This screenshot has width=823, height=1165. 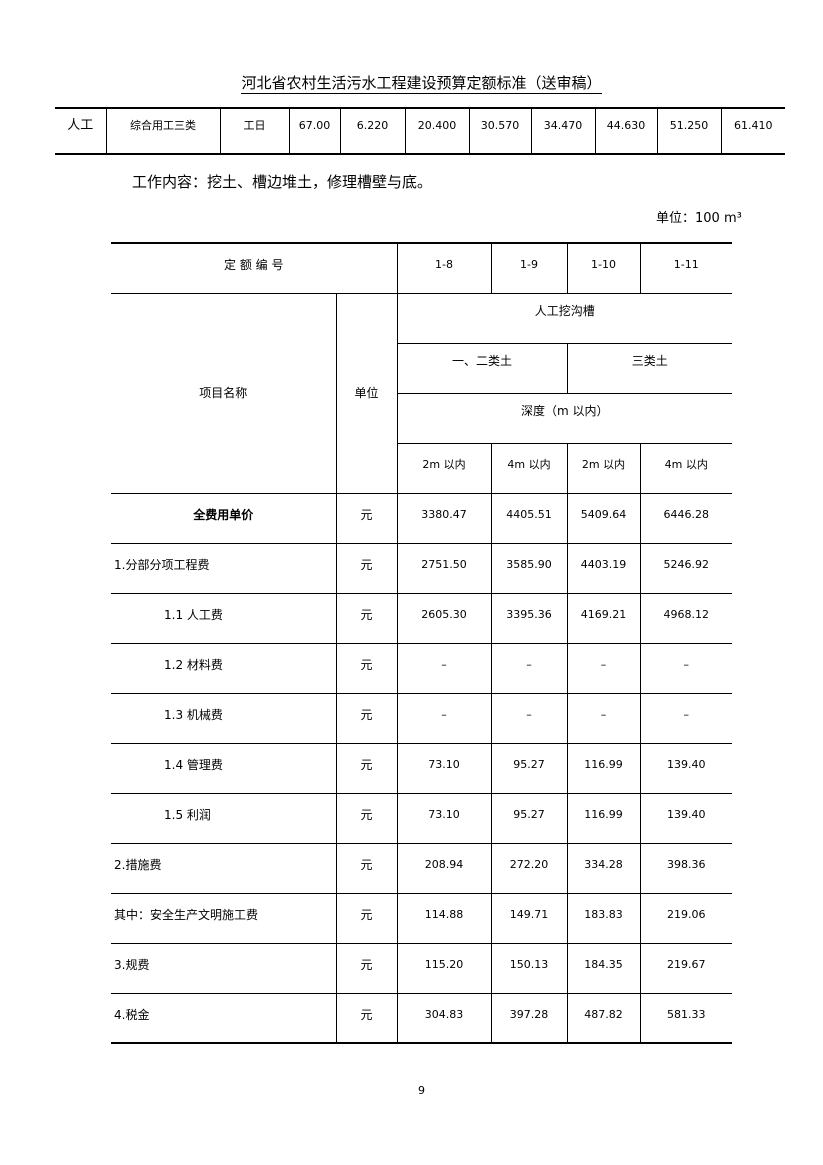 What do you see at coordinates (224, 718) in the screenshot?
I see `item-name: 1.3 机械费` at bounding box center [224, 718].